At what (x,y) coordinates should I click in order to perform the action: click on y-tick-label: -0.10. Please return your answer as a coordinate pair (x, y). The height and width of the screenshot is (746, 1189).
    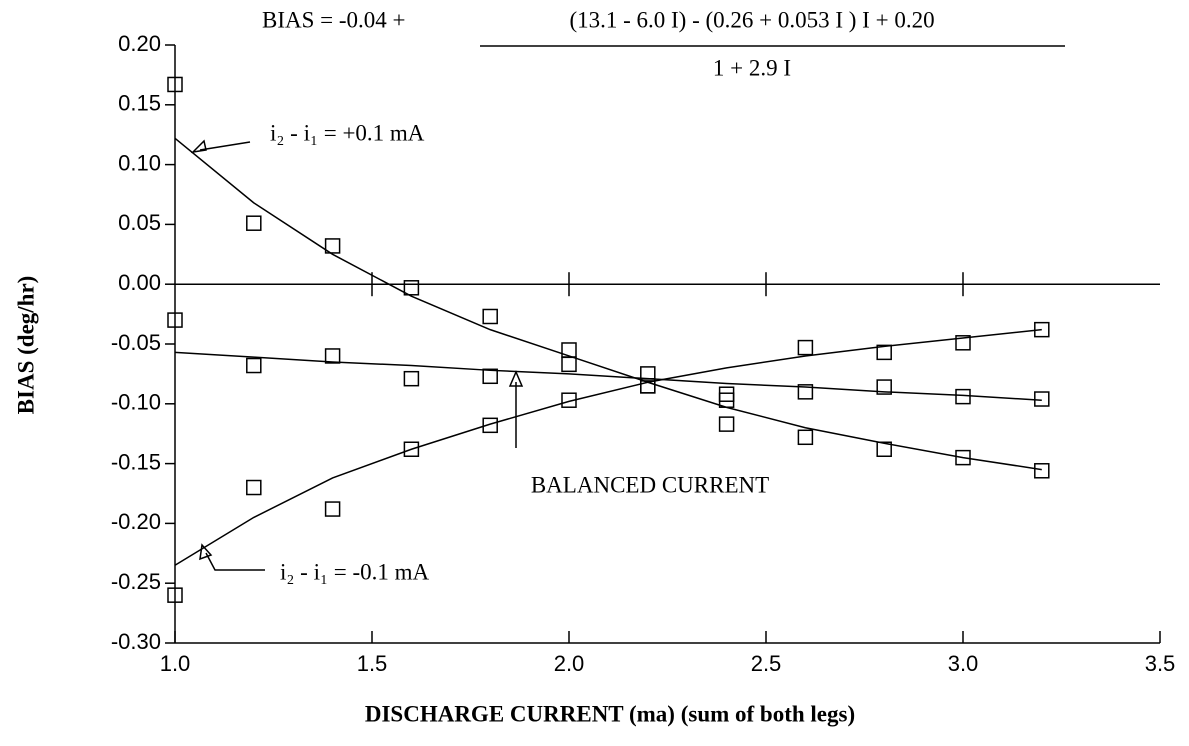
    Looking at the image, I should click on (136, 402).